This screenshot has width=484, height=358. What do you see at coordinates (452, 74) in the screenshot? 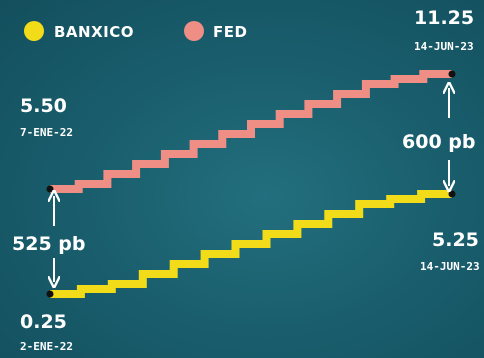
I see `fed-end-point` at bounding box center [452, 74].